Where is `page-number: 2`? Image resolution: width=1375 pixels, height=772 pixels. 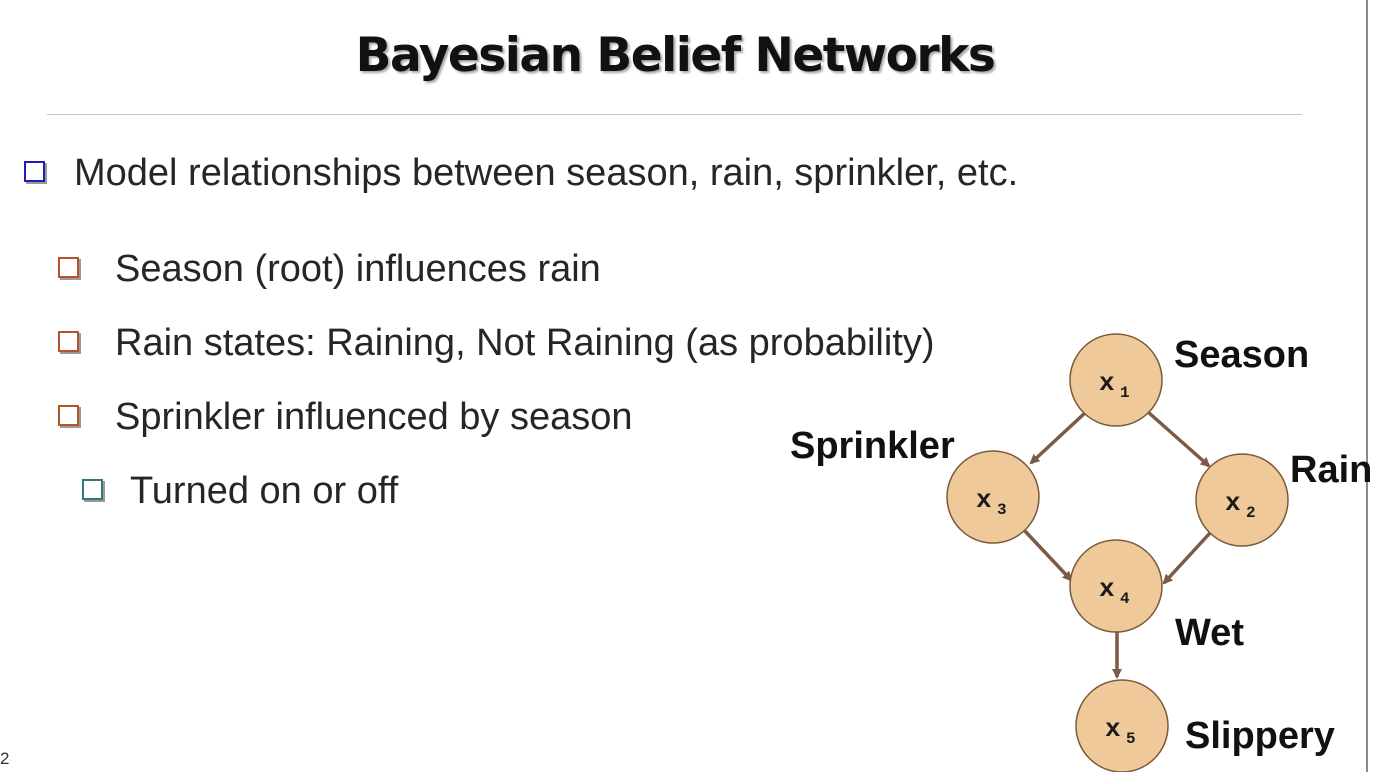
page-number: 2 is located at coordinates (5, 758).